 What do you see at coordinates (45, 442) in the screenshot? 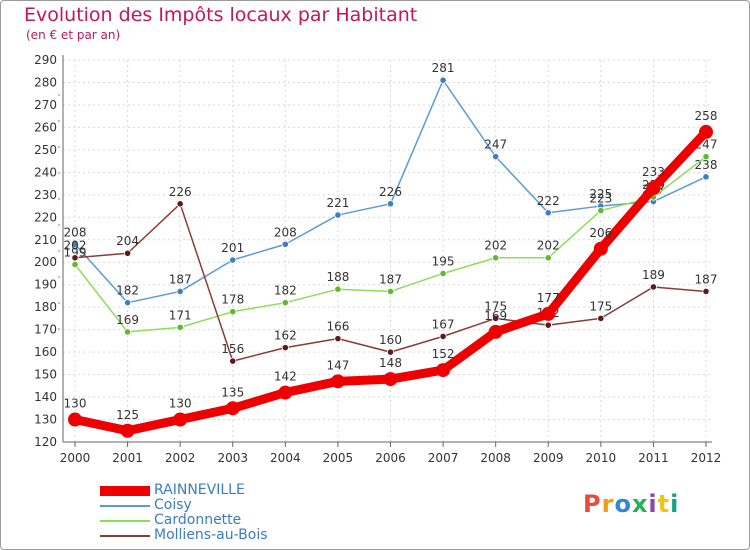
I see `y-tick-label: 120` at bounding box center [45, 442].